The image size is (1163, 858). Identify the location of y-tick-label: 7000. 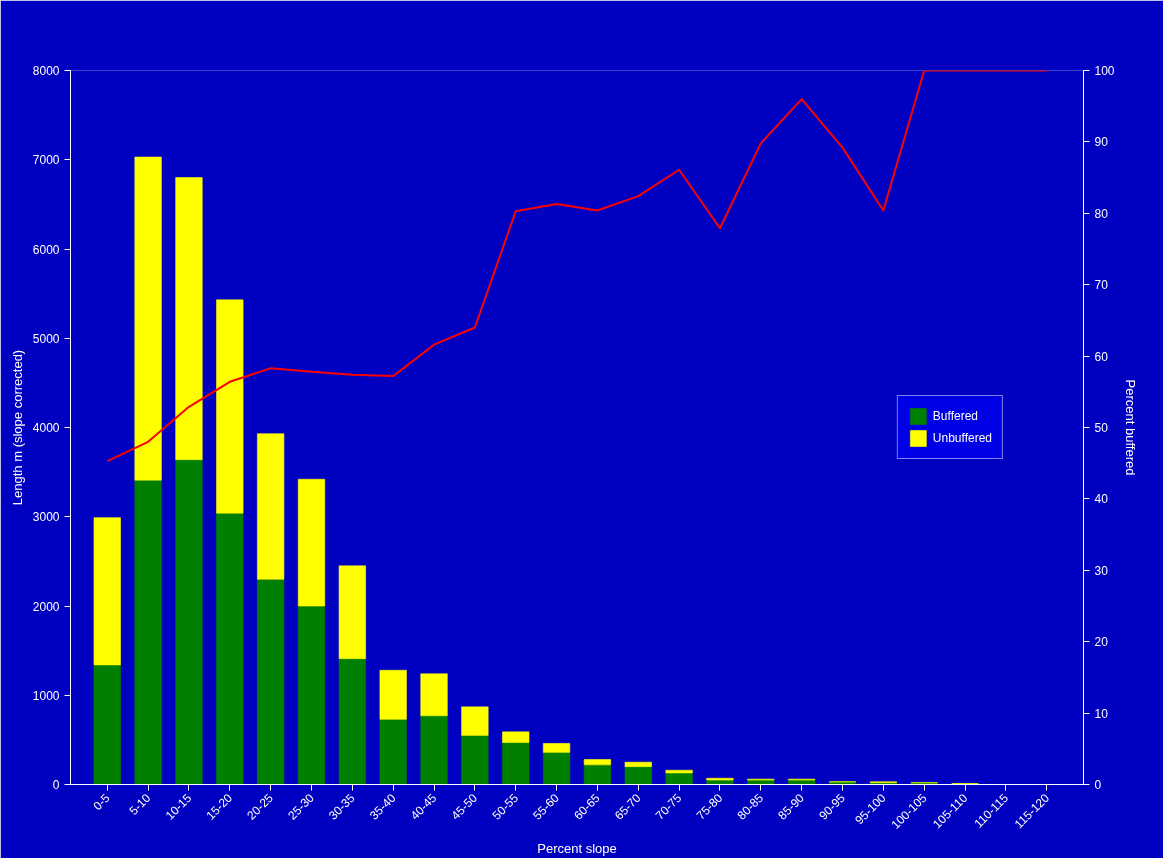
(46, 160).